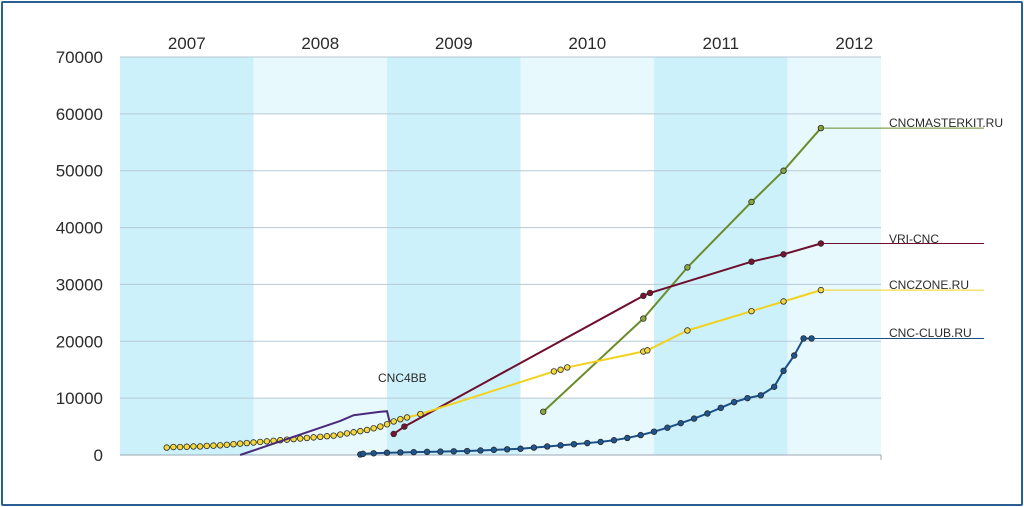 This screenshot has width=1024, height=507. What do you see at coordinates (79, 228) in the screenshot?
I see `y-tick-label: 40000` at bounding box center [79, 228].